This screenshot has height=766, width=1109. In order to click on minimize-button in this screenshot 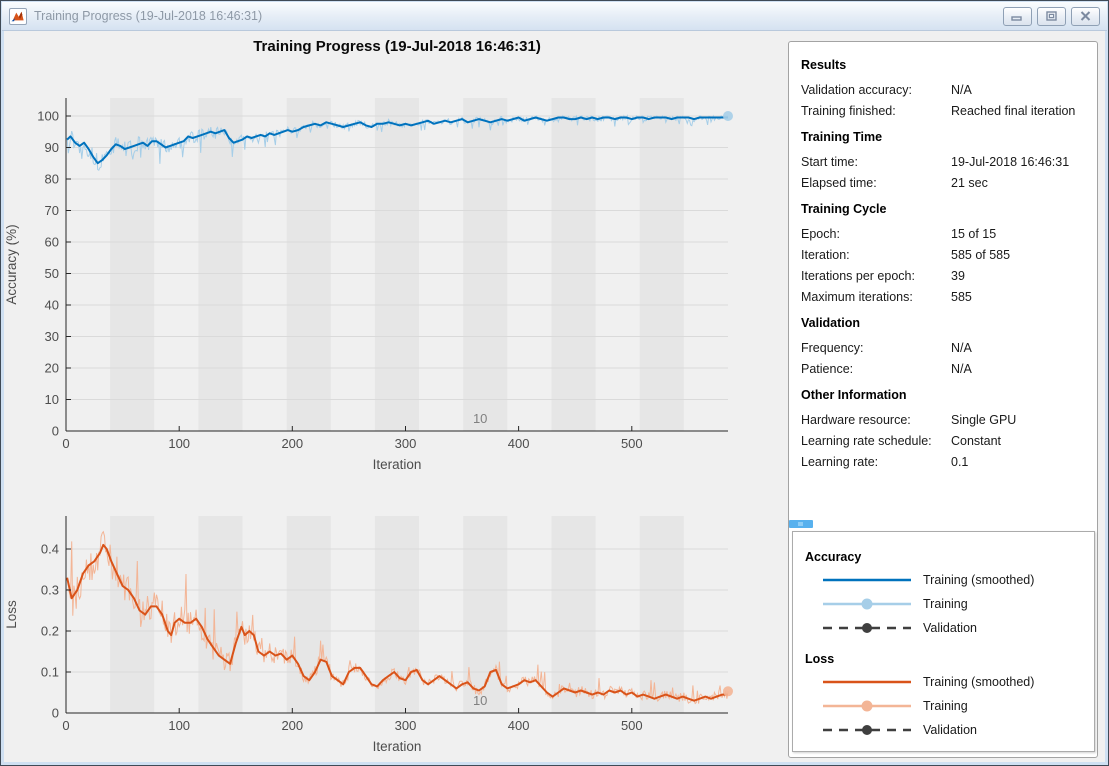, I will do `click(1017, 16)`.